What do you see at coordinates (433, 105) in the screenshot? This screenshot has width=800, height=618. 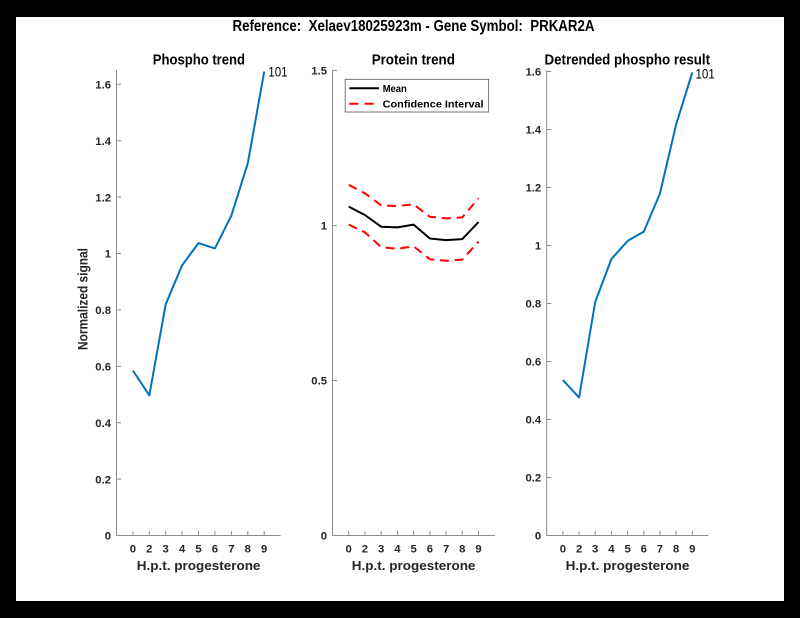 I see `svg-text: Confidence Interval` at bounding box center [433, 105].